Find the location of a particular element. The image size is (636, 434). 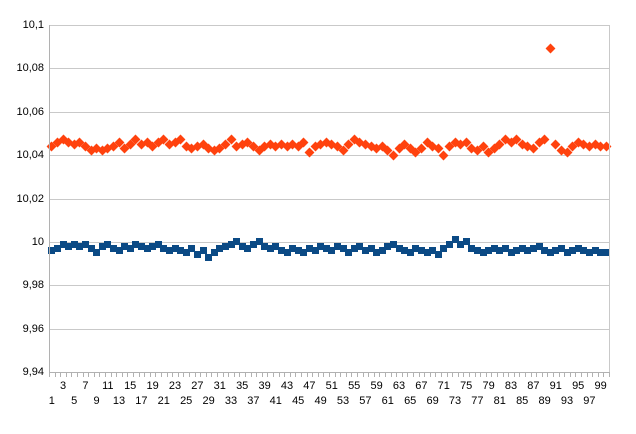

x-axis-tick-label: 47 is located at coordinates (309, 386).